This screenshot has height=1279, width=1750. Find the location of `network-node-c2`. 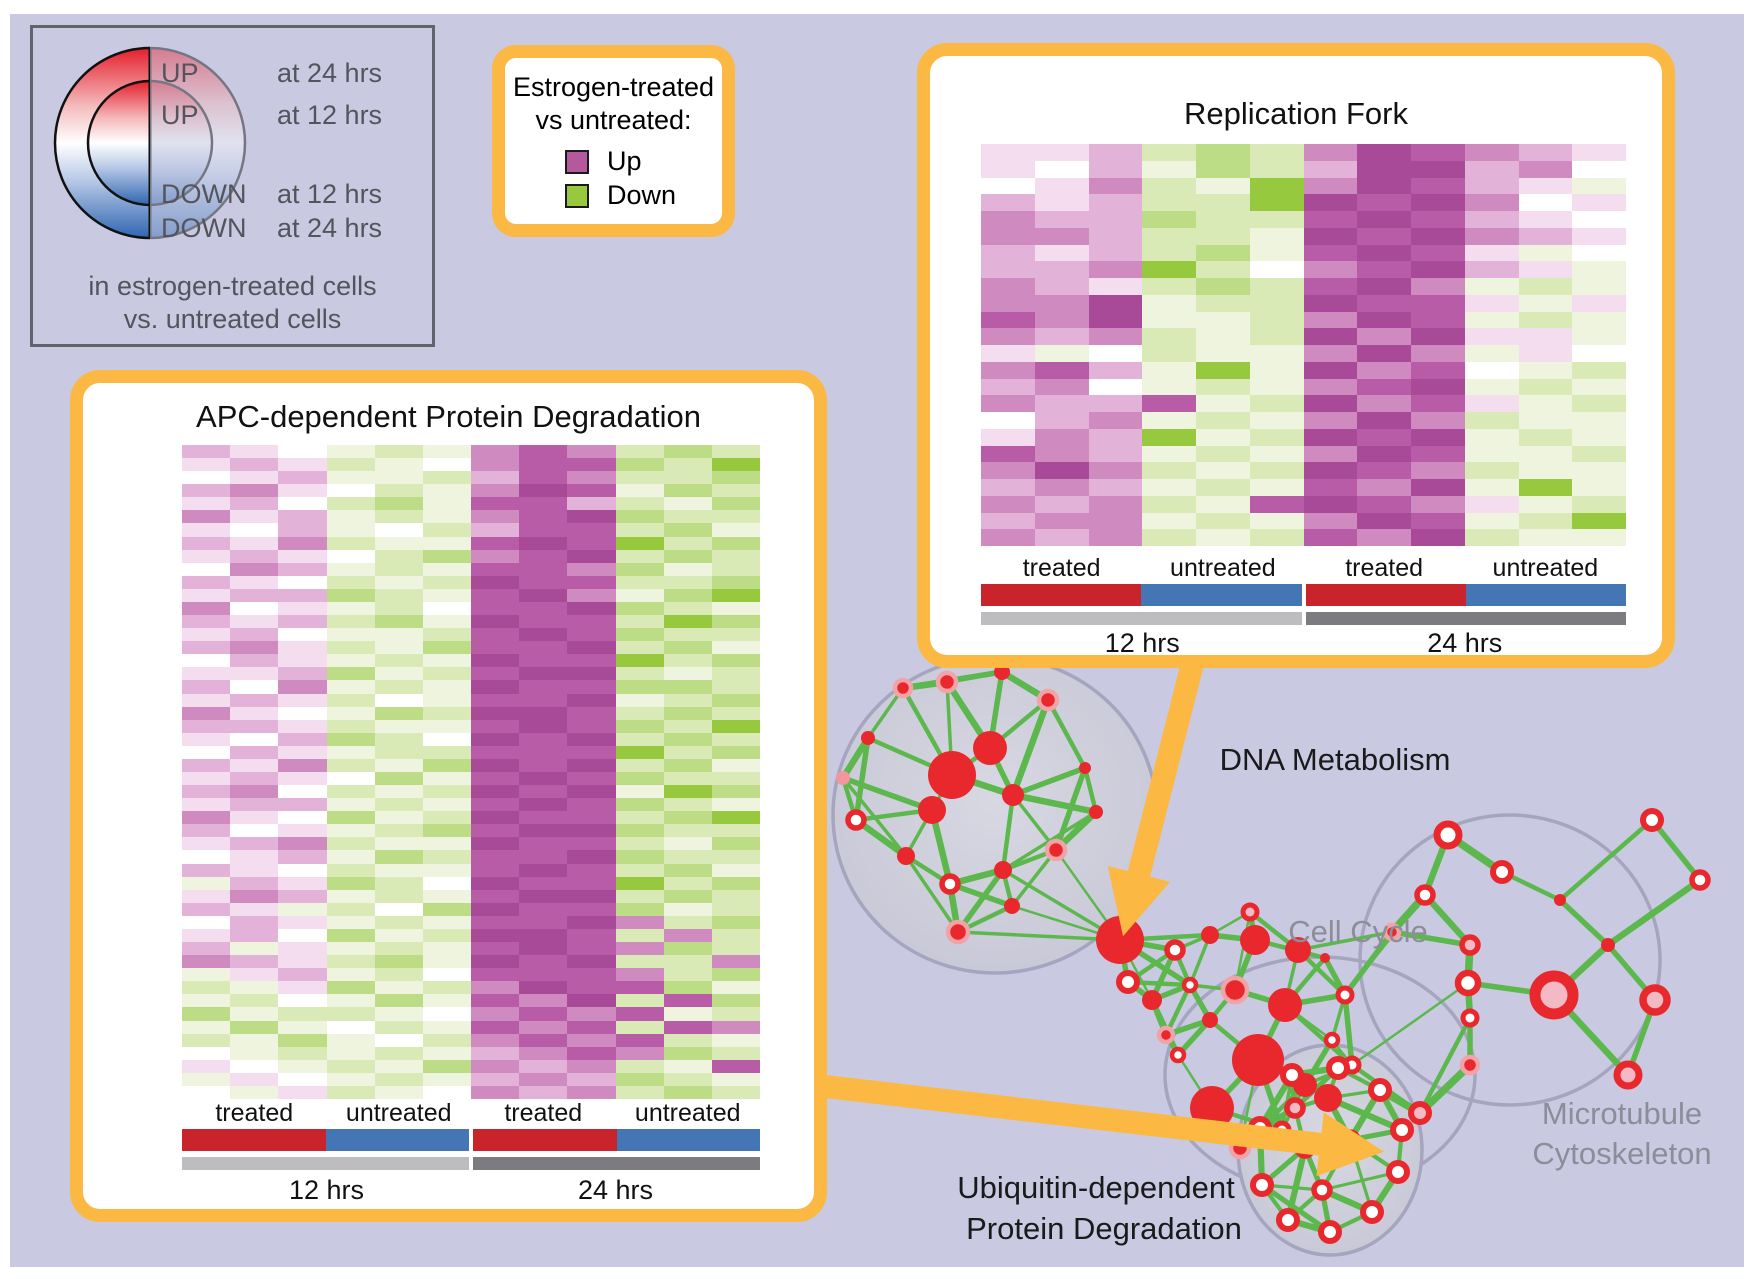

network-node-c2 is located at coordinates (1255, 940).